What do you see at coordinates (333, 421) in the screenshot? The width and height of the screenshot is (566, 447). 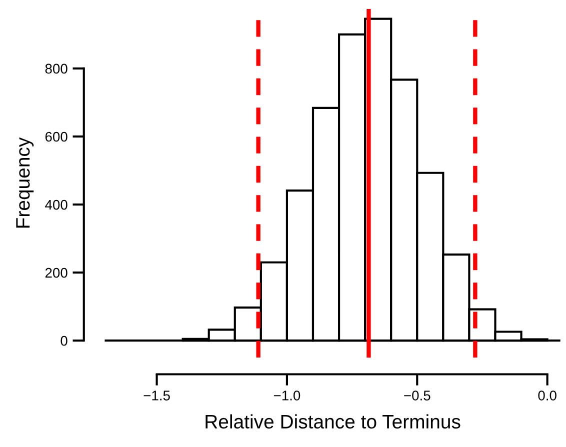 I see `x-axis-title: Relative Distance to Terminus` at bounding box center [333, 421].